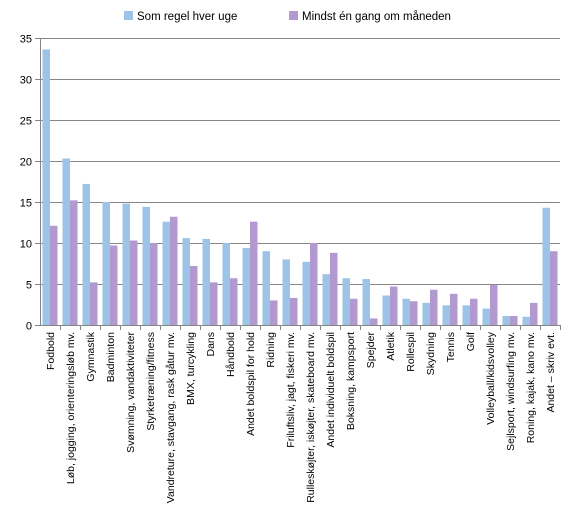  I want to click on legend-swatch-weekly, so click(128, 15).